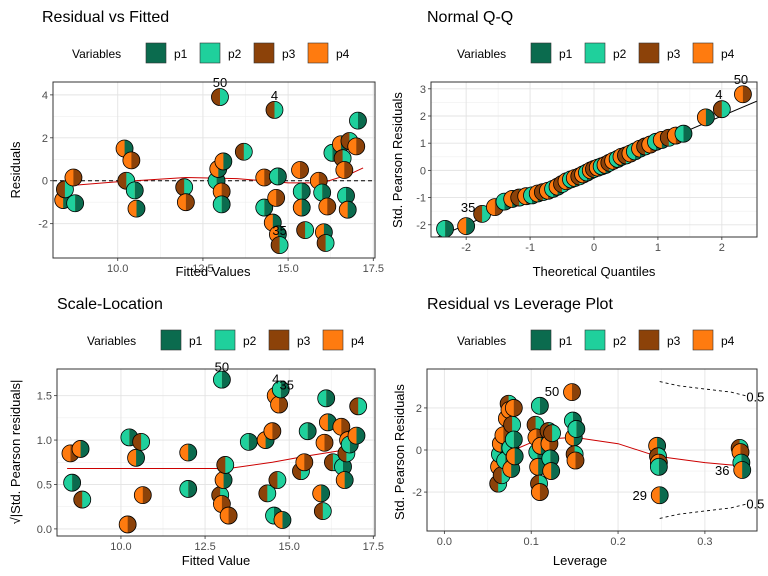 The image size is (768, 576). Describe the element at coordinates (541, 340) in the screenshot. I see `legend-key-p1` at that location.